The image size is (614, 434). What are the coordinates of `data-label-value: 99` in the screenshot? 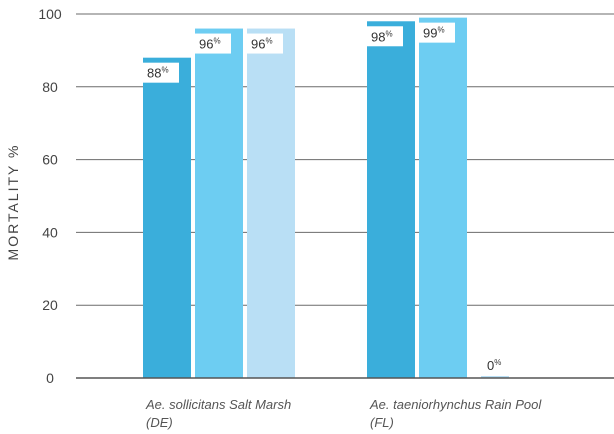 It's located at (430, 33).